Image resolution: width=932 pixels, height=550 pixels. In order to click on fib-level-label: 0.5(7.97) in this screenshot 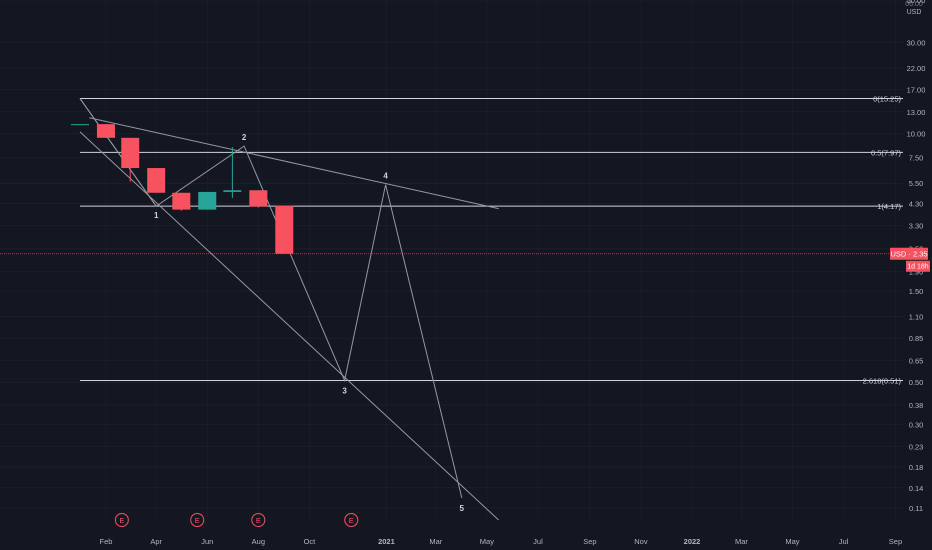, I will do `click(886, 152)`.